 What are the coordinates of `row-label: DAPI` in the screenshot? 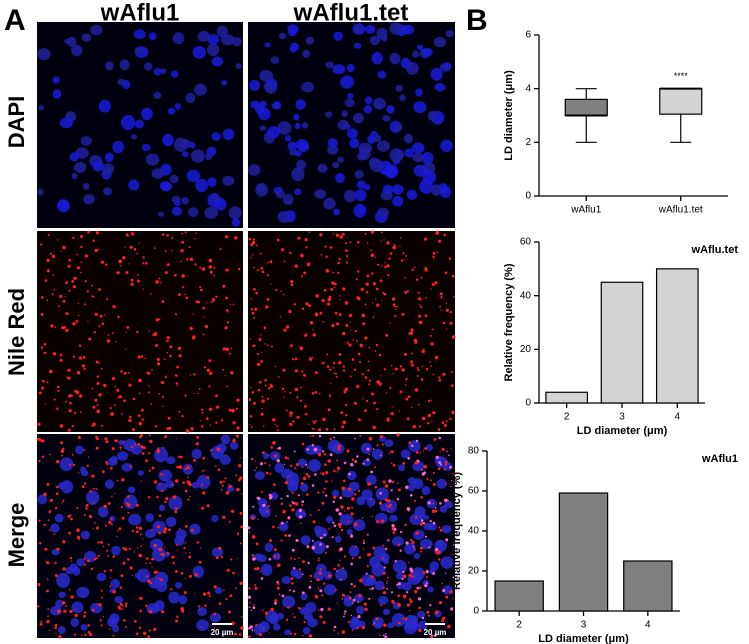 It's located at (16, 122).